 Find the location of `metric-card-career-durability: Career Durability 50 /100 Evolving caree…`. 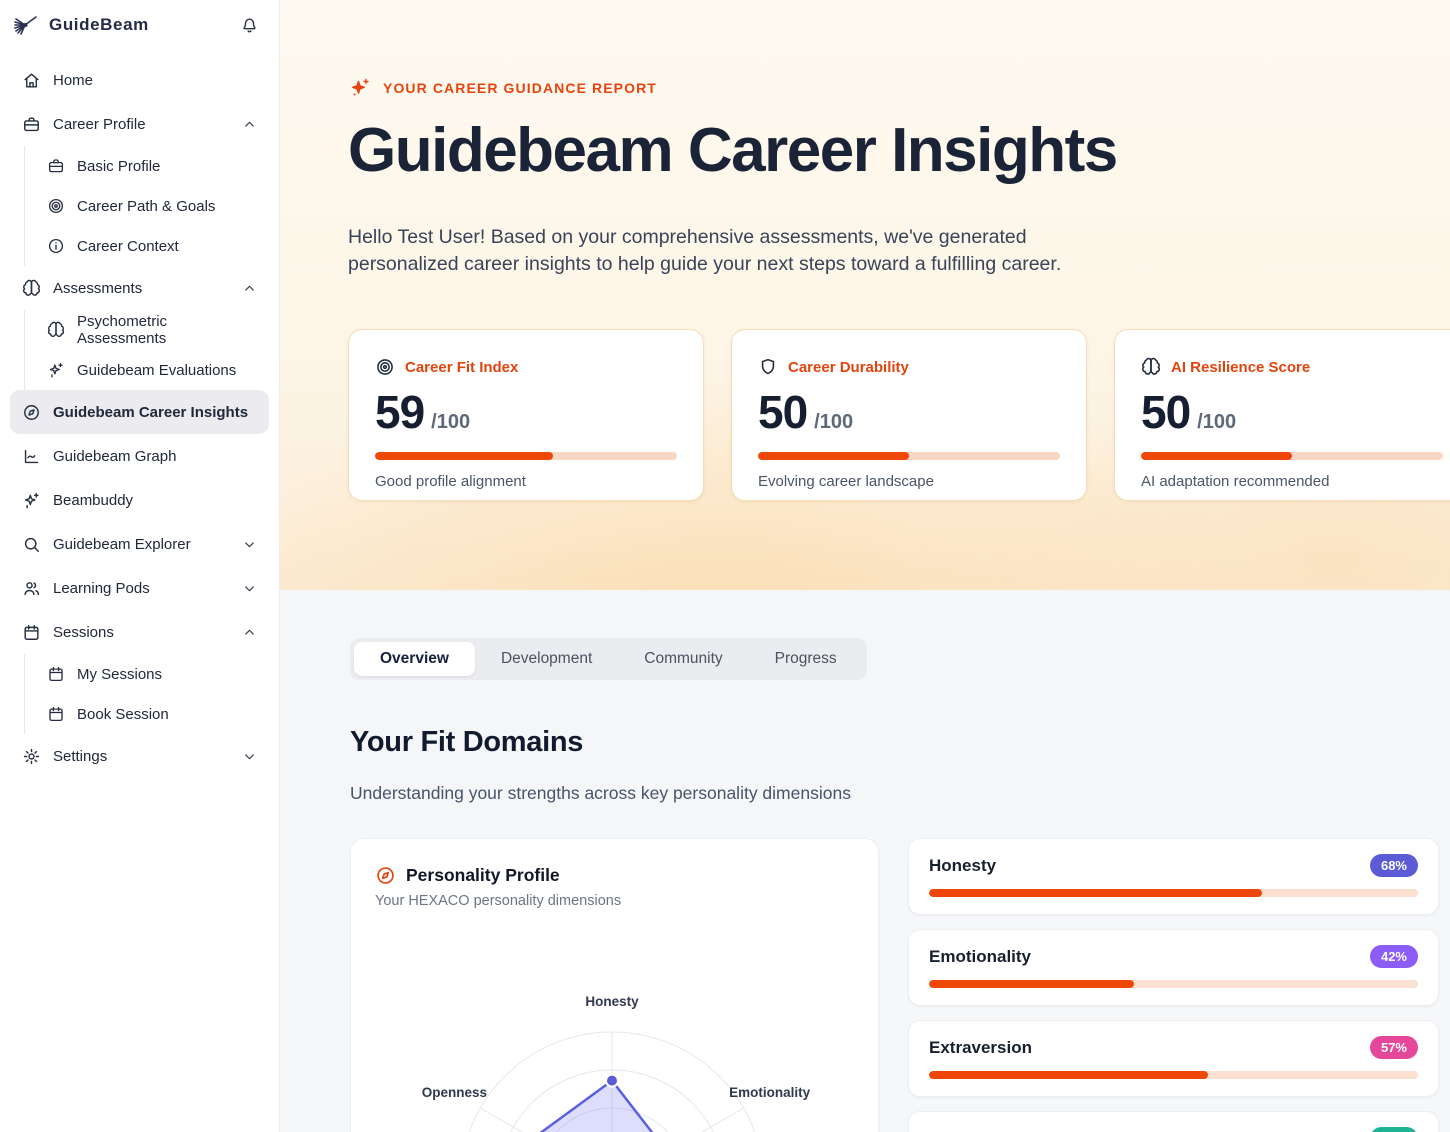

metric-card-career-durability: Career Durability 50 /100 Evolving caree… is located at coordinates (909, 415).